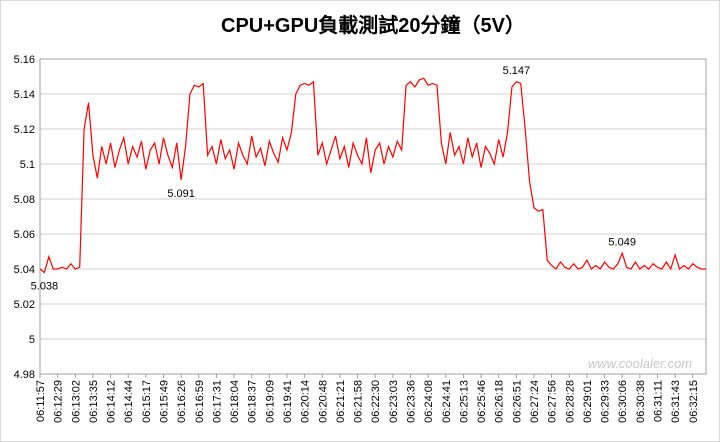 The image size is (720, 442). I want to click on y-tick-label: 5.14, so click(24, 95).